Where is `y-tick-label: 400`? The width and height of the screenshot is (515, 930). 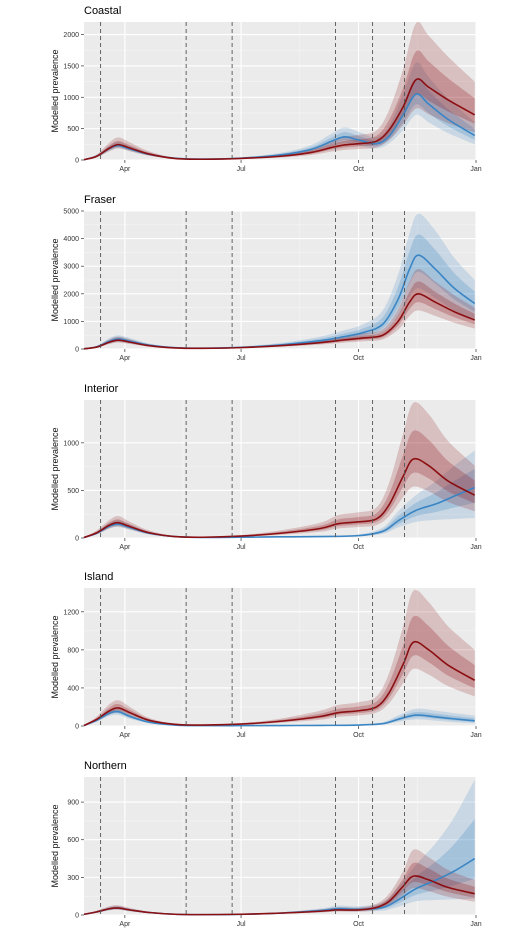
y-tick-label: 400 is located at coordinates (73, 688).